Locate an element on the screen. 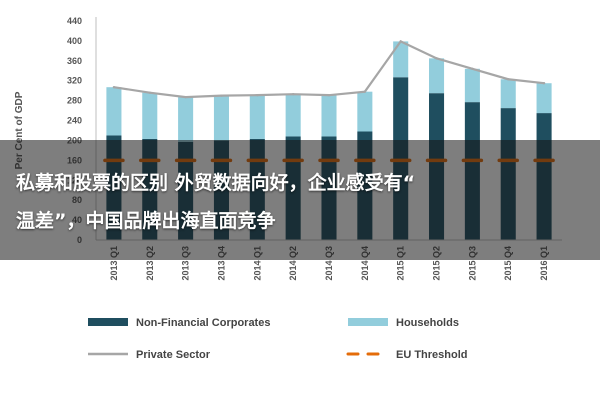 The image size is (600, 400). x-tick-label-7: 2014 Q4 is located at coordinates (365, 263).